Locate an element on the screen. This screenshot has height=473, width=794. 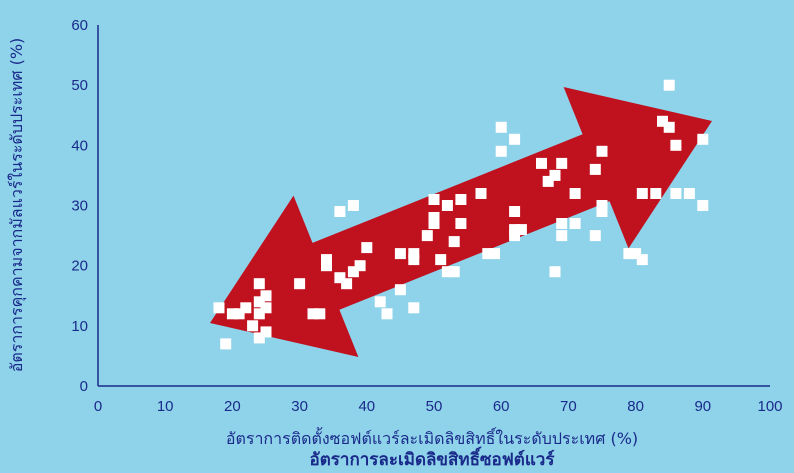
y-tick-label: 30 is located at coordinates (79, 206).